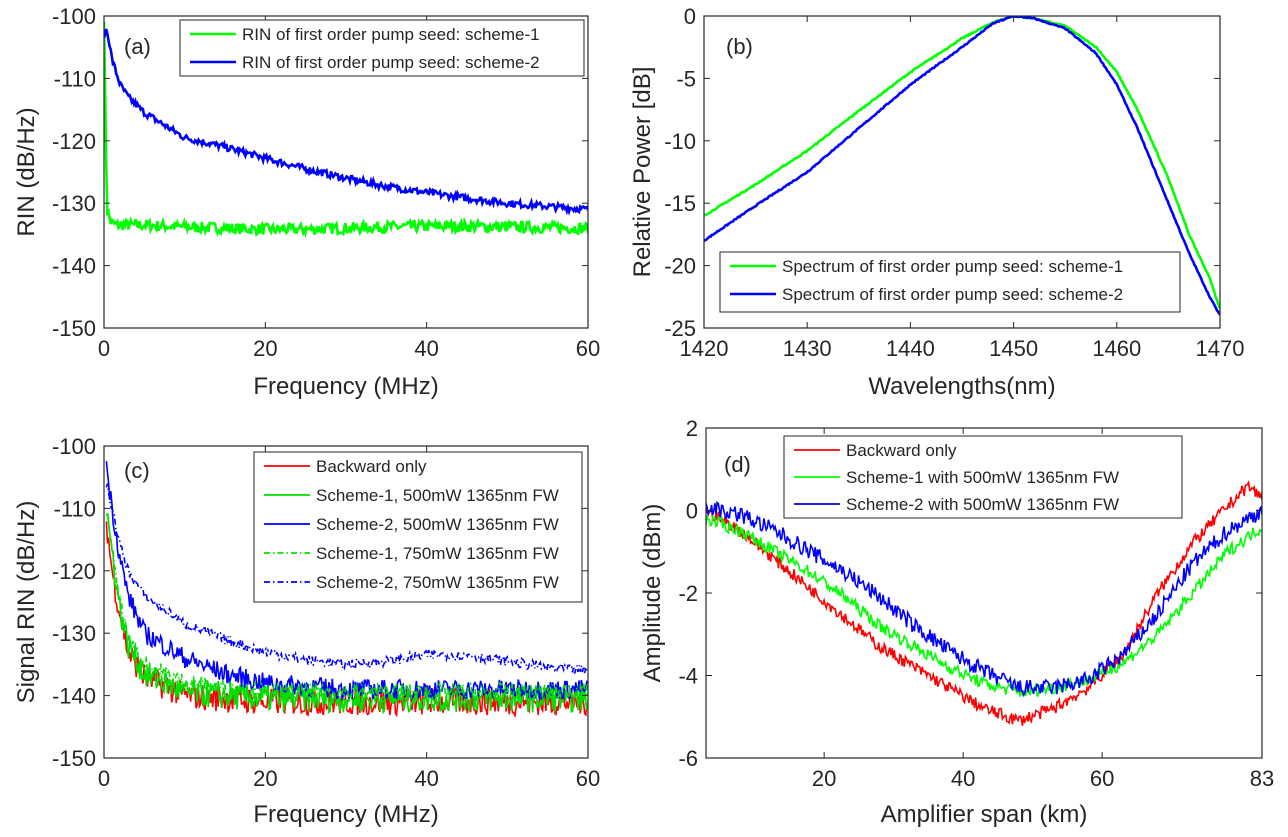  Describe the element at coordinates (984, 814) in the screenshot. I see `x-axis-label: Amplifier span (km)` at that location.